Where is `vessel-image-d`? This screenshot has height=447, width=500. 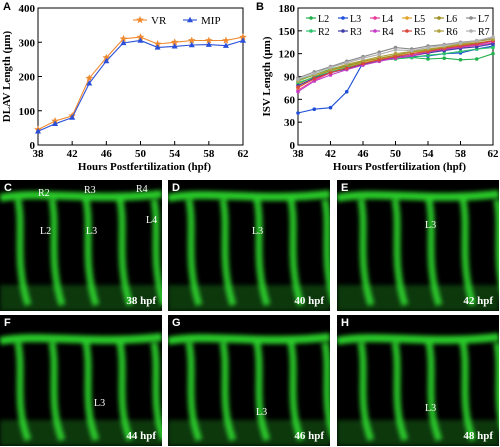 vessel-image-d is located at coordinates (249, 250).